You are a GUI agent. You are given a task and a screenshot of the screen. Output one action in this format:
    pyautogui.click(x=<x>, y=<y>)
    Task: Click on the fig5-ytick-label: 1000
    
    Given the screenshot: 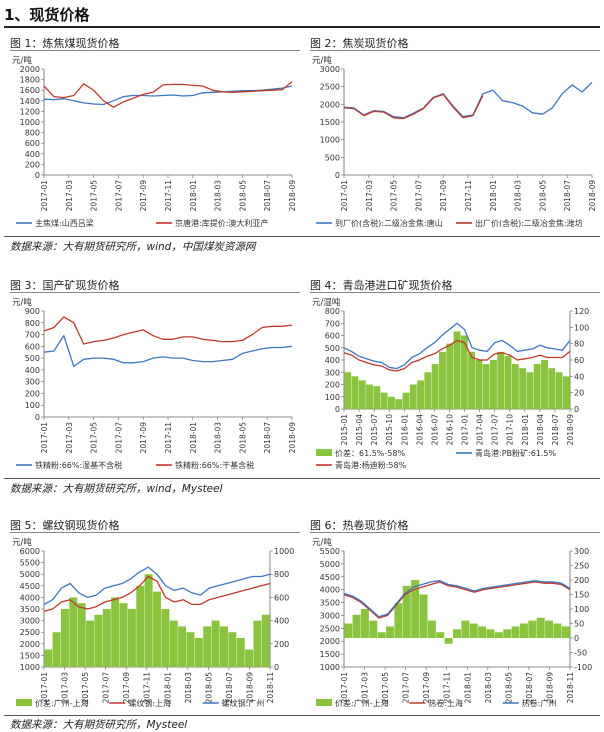 What is the action you would take?
    pyautogui.click(x=30, y=667)
    